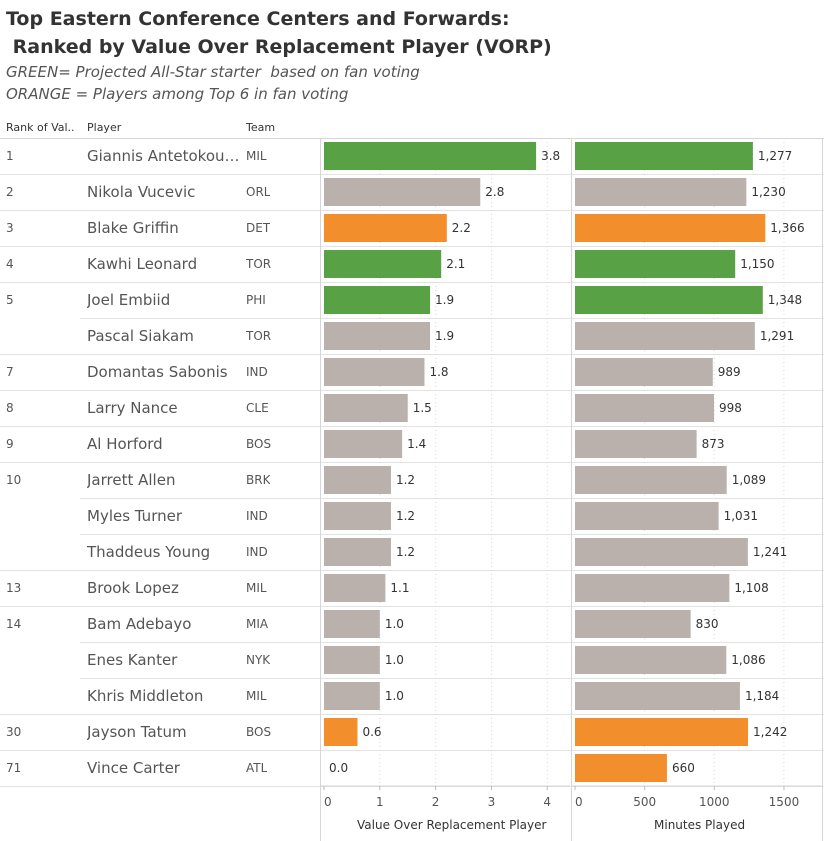  What do you see at coordinates (104, 127) in the screenshot?
I see `column-header-player: Player` at bounding box center [104, 127].